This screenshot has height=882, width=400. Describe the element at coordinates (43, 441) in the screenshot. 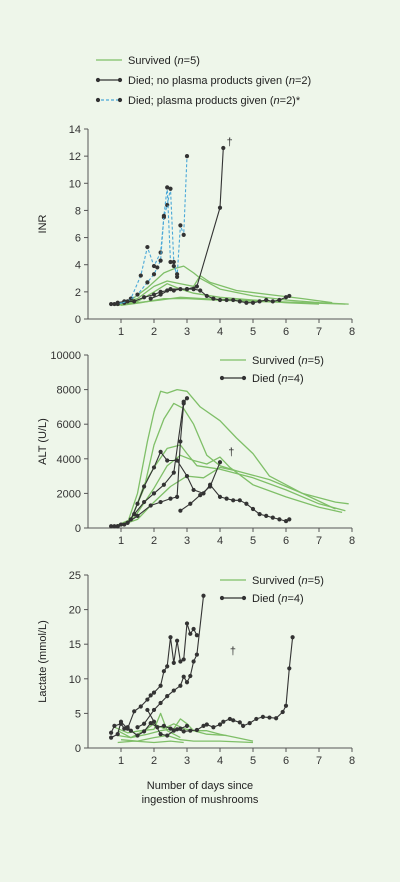

I see `y-axis-label: ALT (U/L)` at that location.